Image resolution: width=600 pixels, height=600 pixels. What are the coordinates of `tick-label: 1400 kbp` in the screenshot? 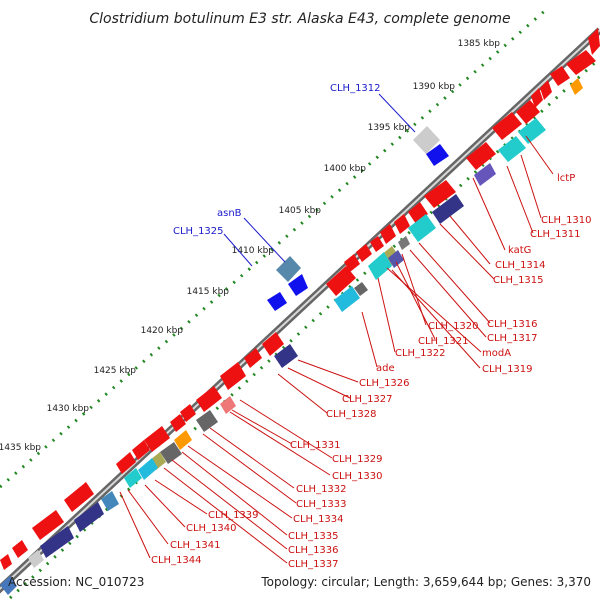 It's located at (345, 169).